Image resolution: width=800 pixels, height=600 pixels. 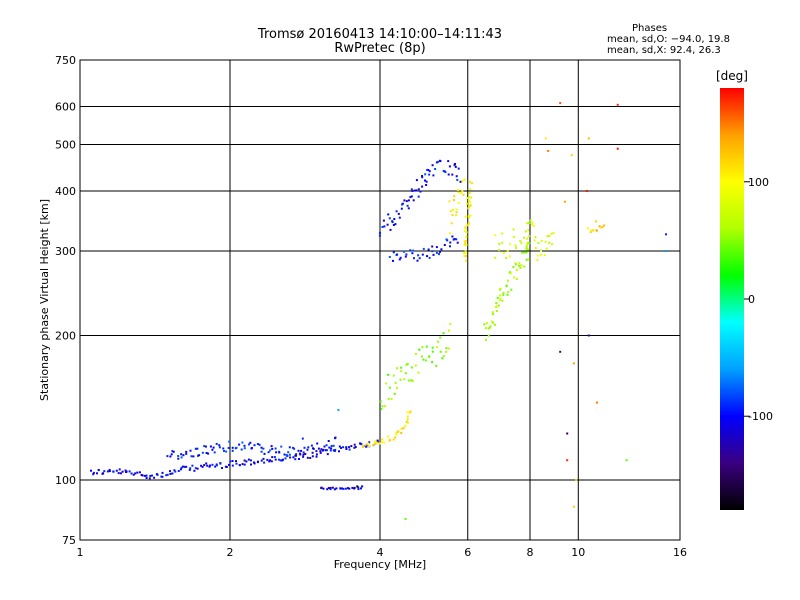 I want to click on colorbar-tick-label: 0, so click(x=751, y=299).